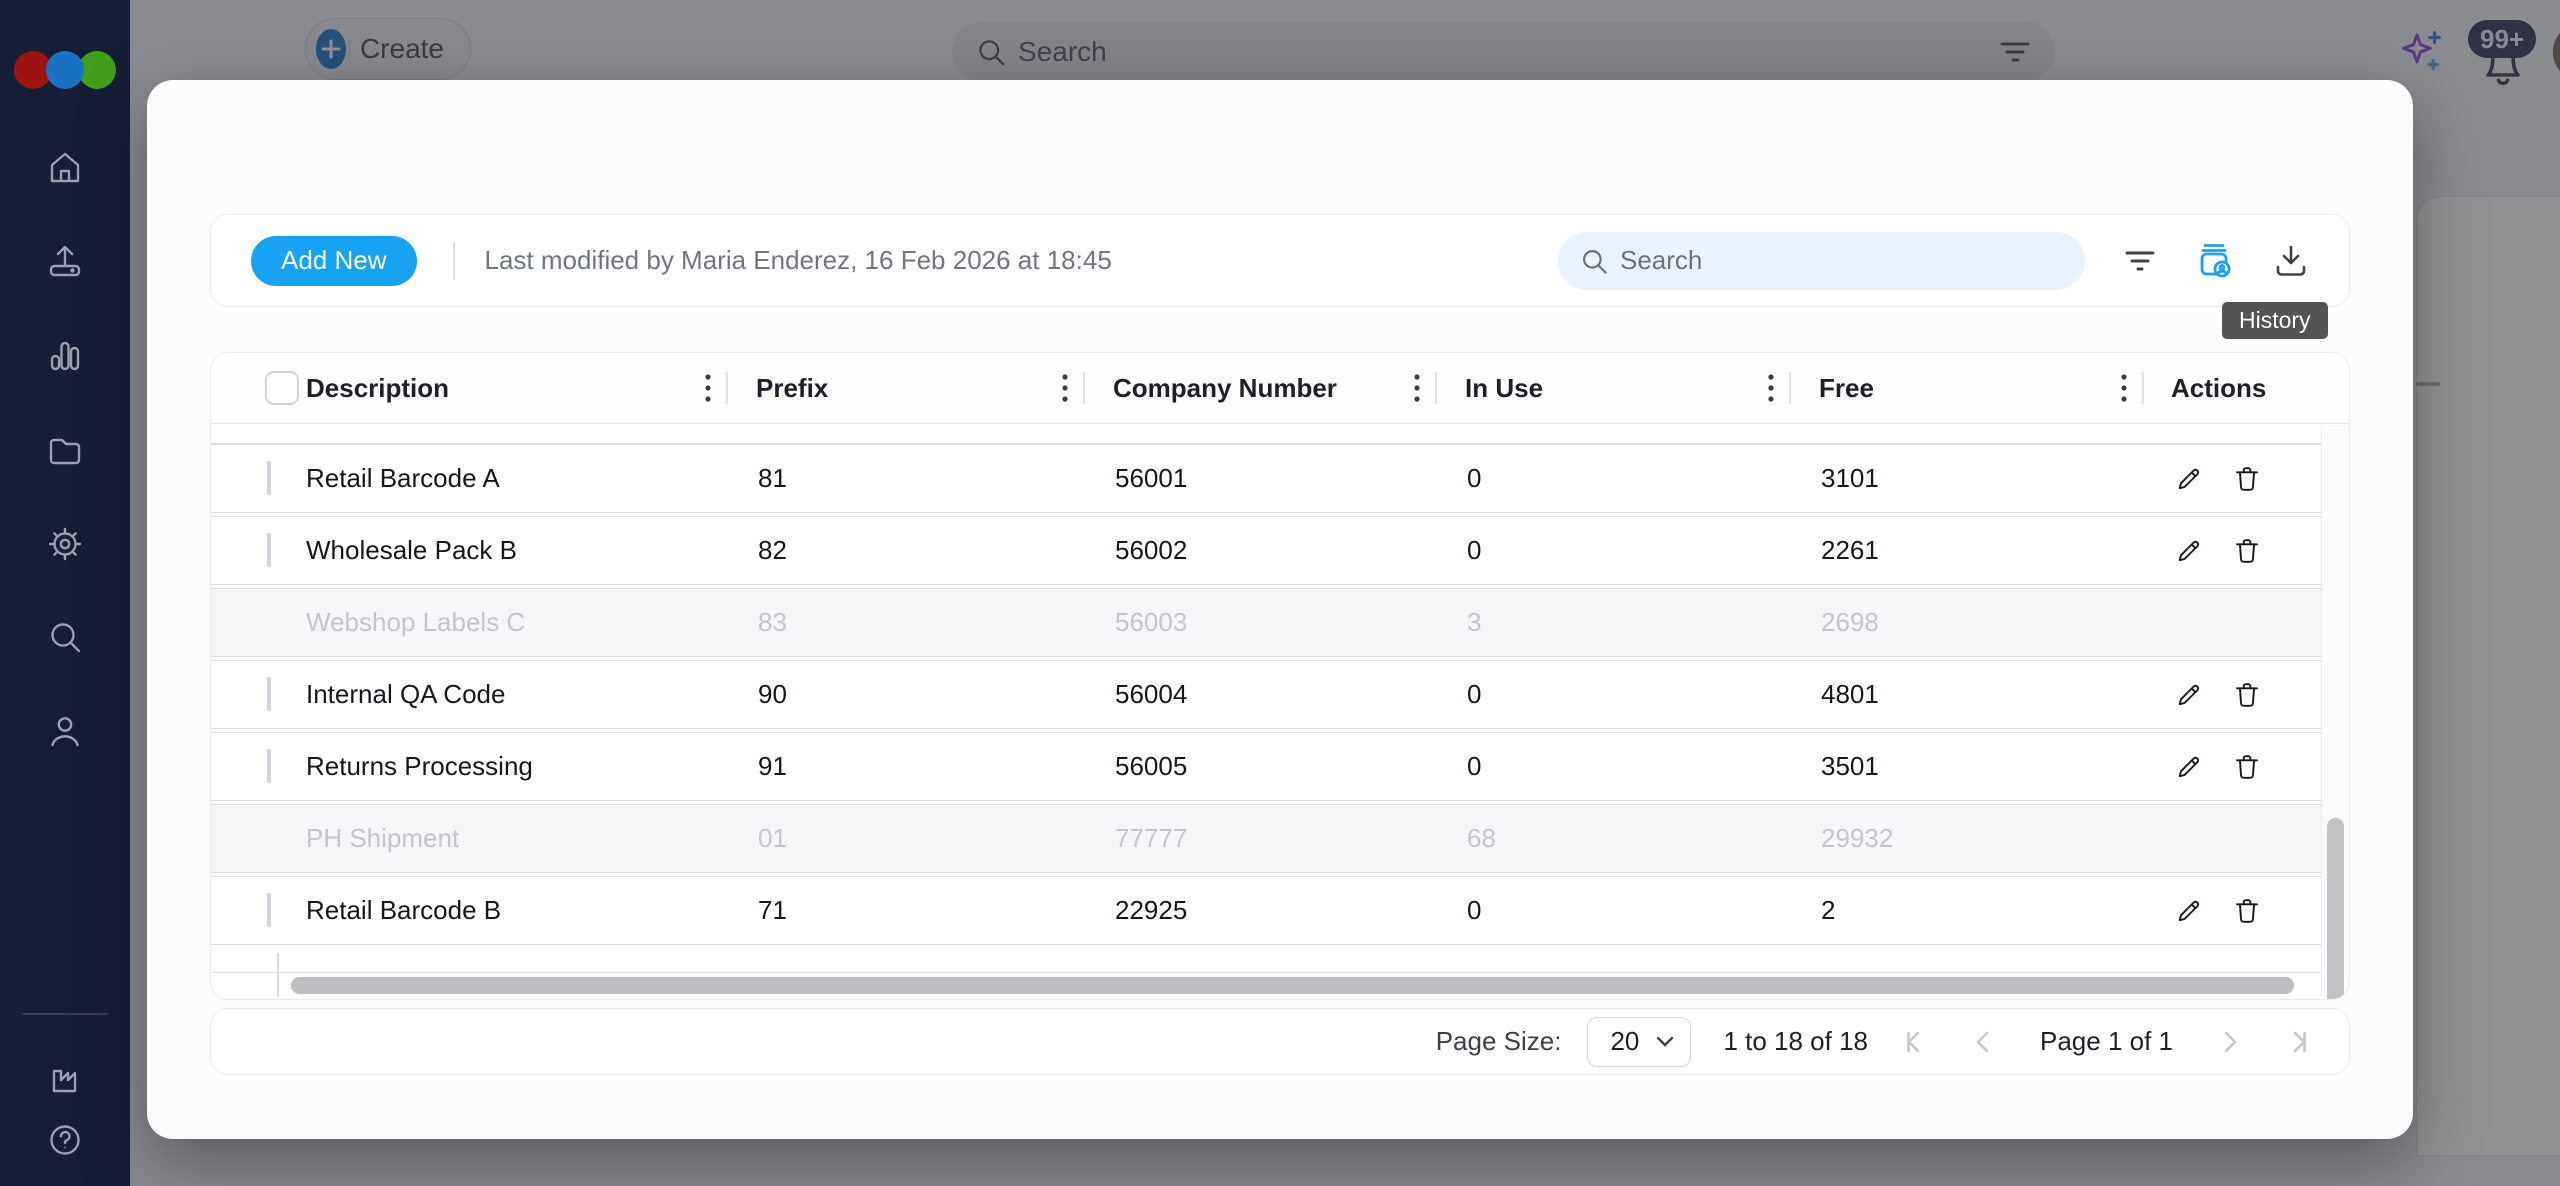 Image resolution: width=2560 pixels, height=1186 pixels. What do you see at coordinates (411, 550) in the screenshot?
I see `cell-description: Wholesale Pack B` at bounding box center [411, 550].